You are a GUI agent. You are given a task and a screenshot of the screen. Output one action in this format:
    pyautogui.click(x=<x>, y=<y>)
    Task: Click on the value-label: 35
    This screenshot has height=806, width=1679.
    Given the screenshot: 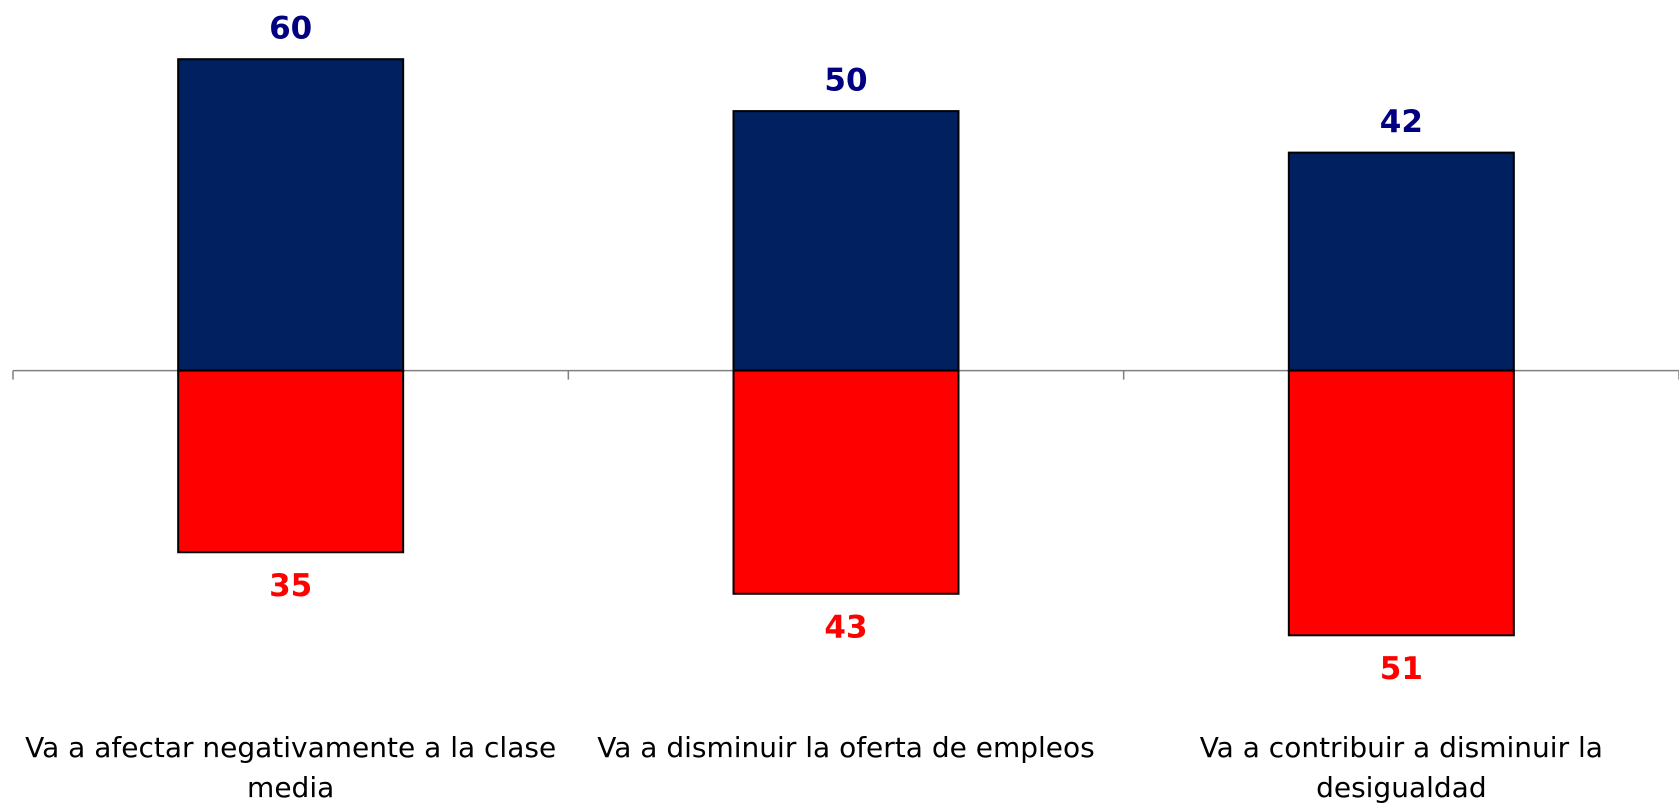 What is the action you would take?
    pyautogui.click(x=290, y=586)
    